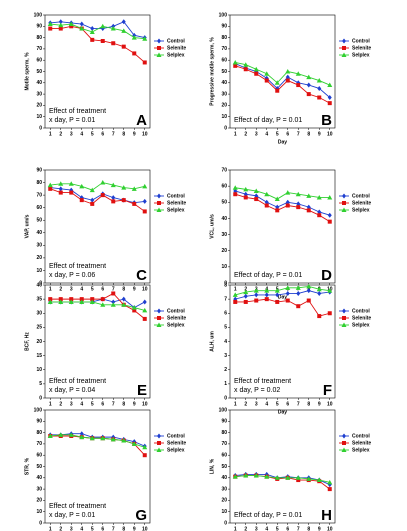 The width and height of the screenshot is (407, 531). What do you see at coordinates (102, 404) in the screenshot?
I see `x-tick-label: 6` at bounding box center [102, 404].